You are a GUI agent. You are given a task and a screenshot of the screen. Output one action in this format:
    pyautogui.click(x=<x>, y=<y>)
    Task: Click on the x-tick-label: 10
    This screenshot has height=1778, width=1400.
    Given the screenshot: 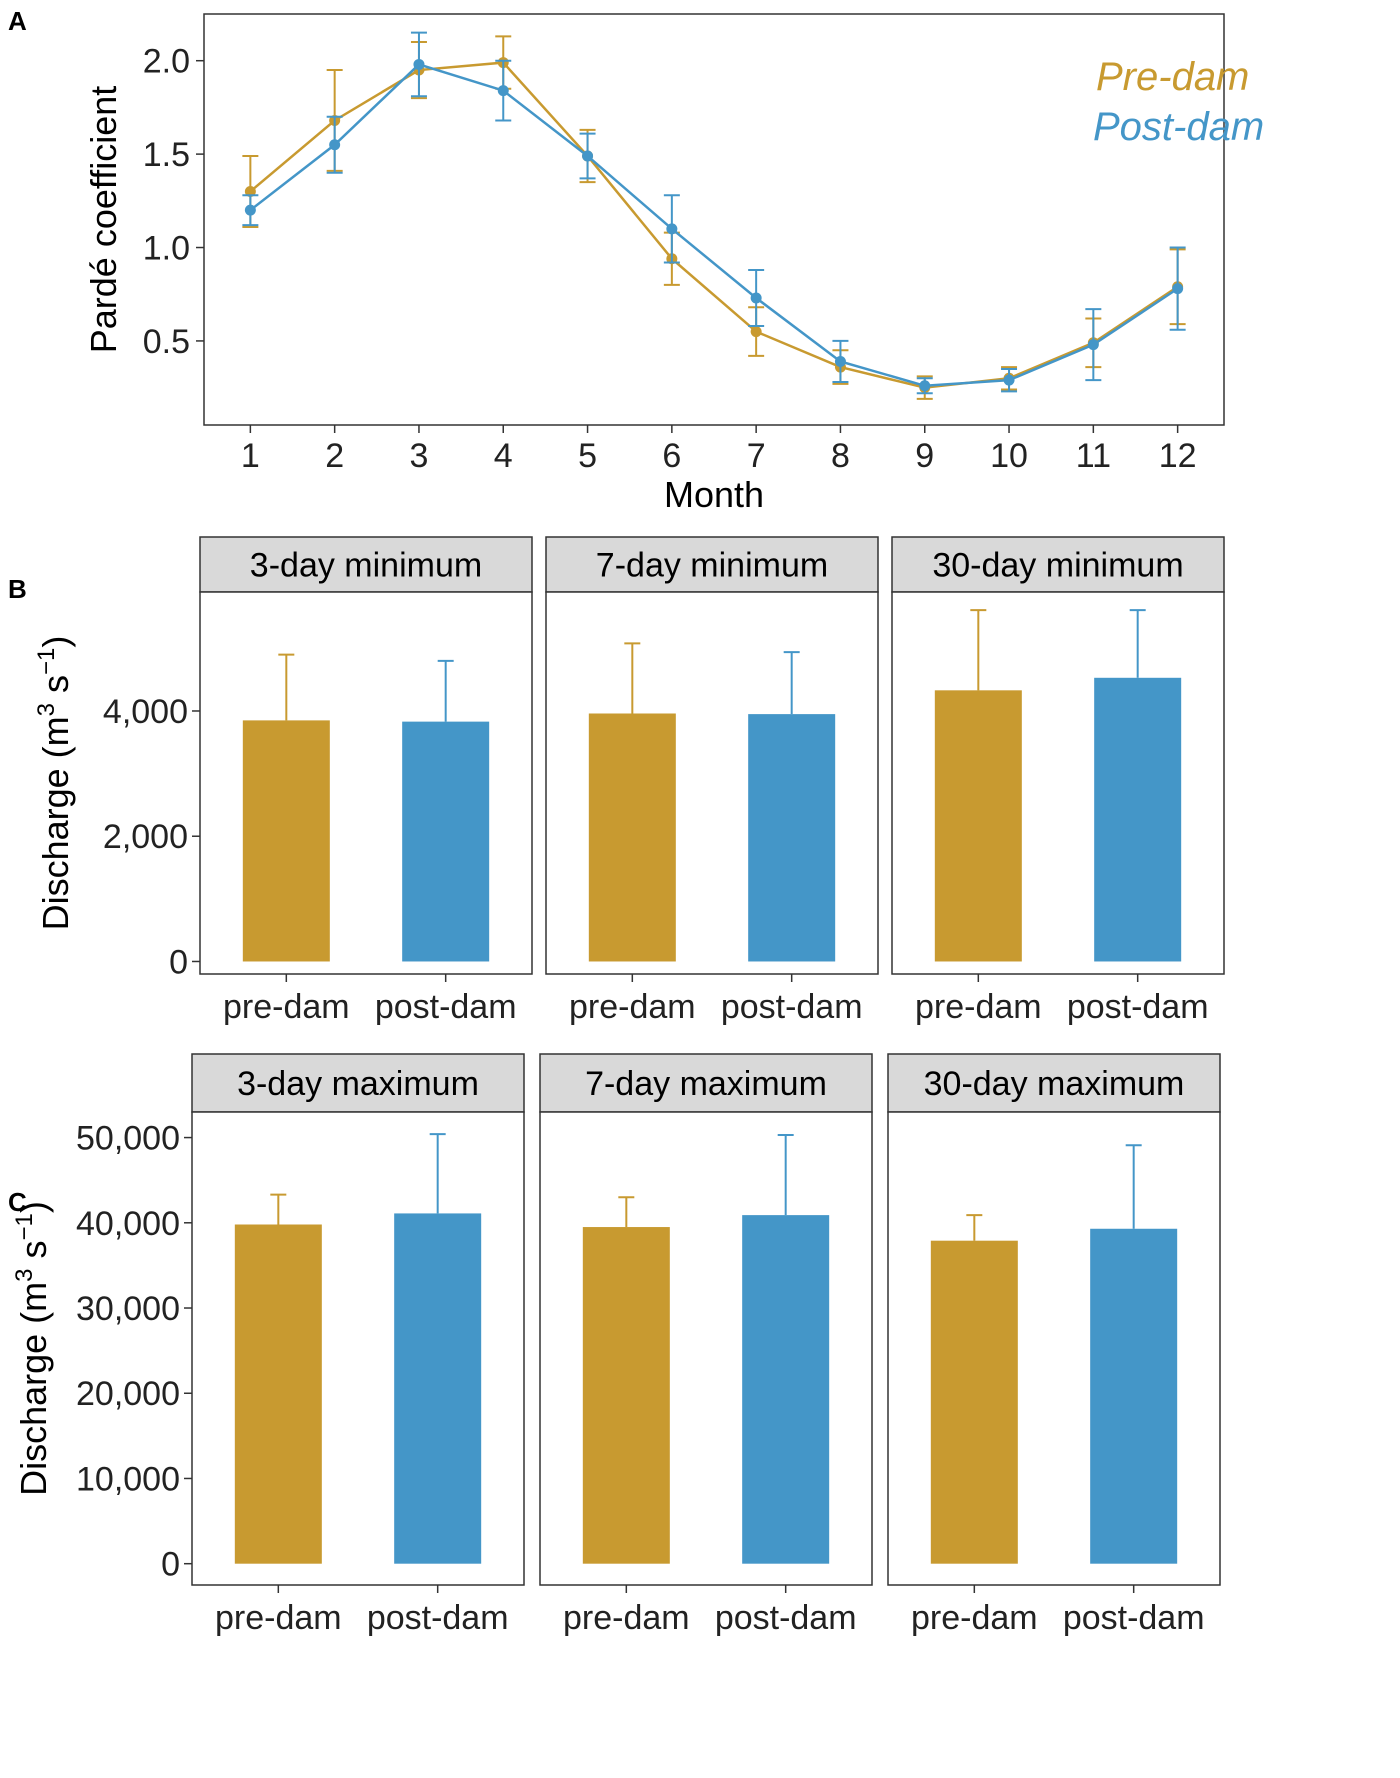 What is the action you would take?
    pyautogui.click(x=1009, y=456)
    